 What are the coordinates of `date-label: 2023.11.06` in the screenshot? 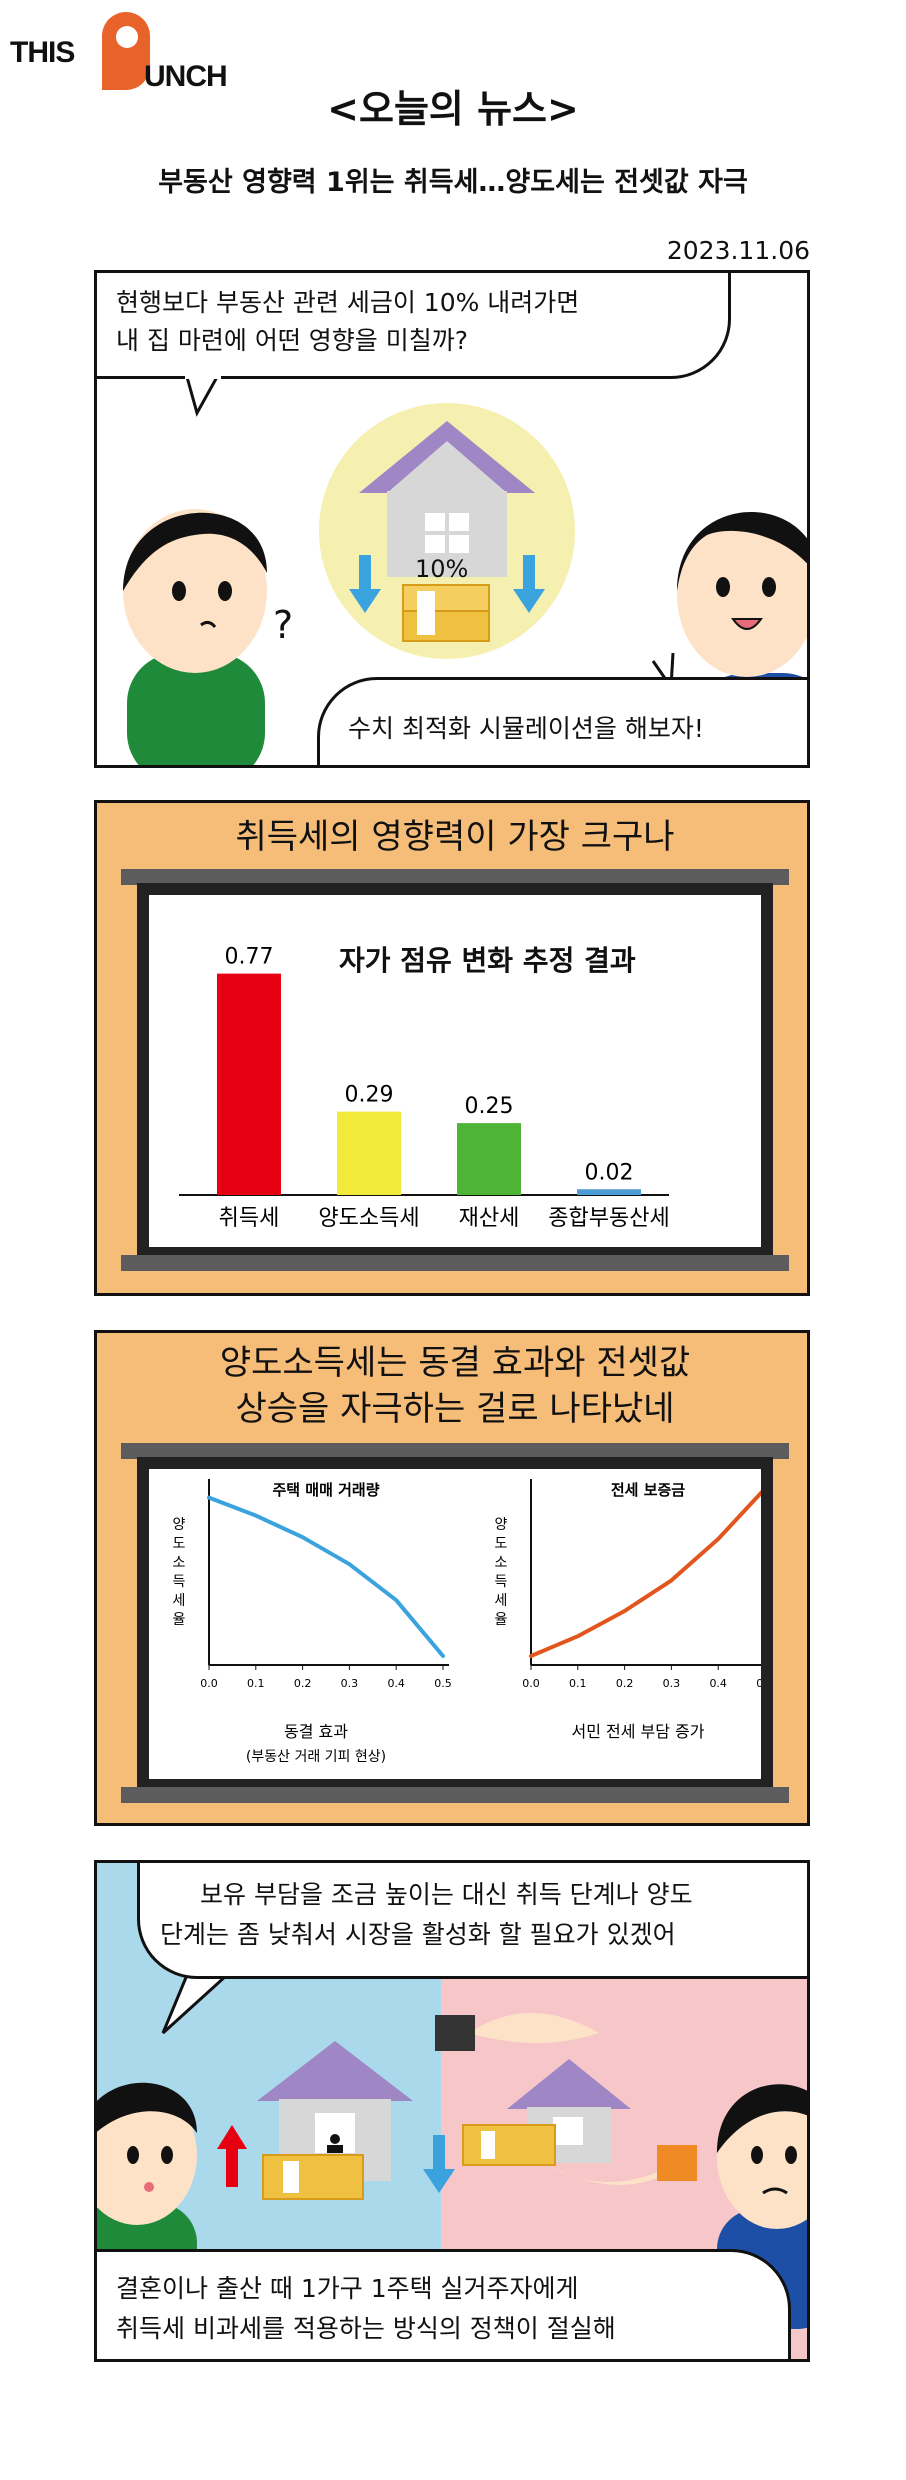 It's located at (738, 250).